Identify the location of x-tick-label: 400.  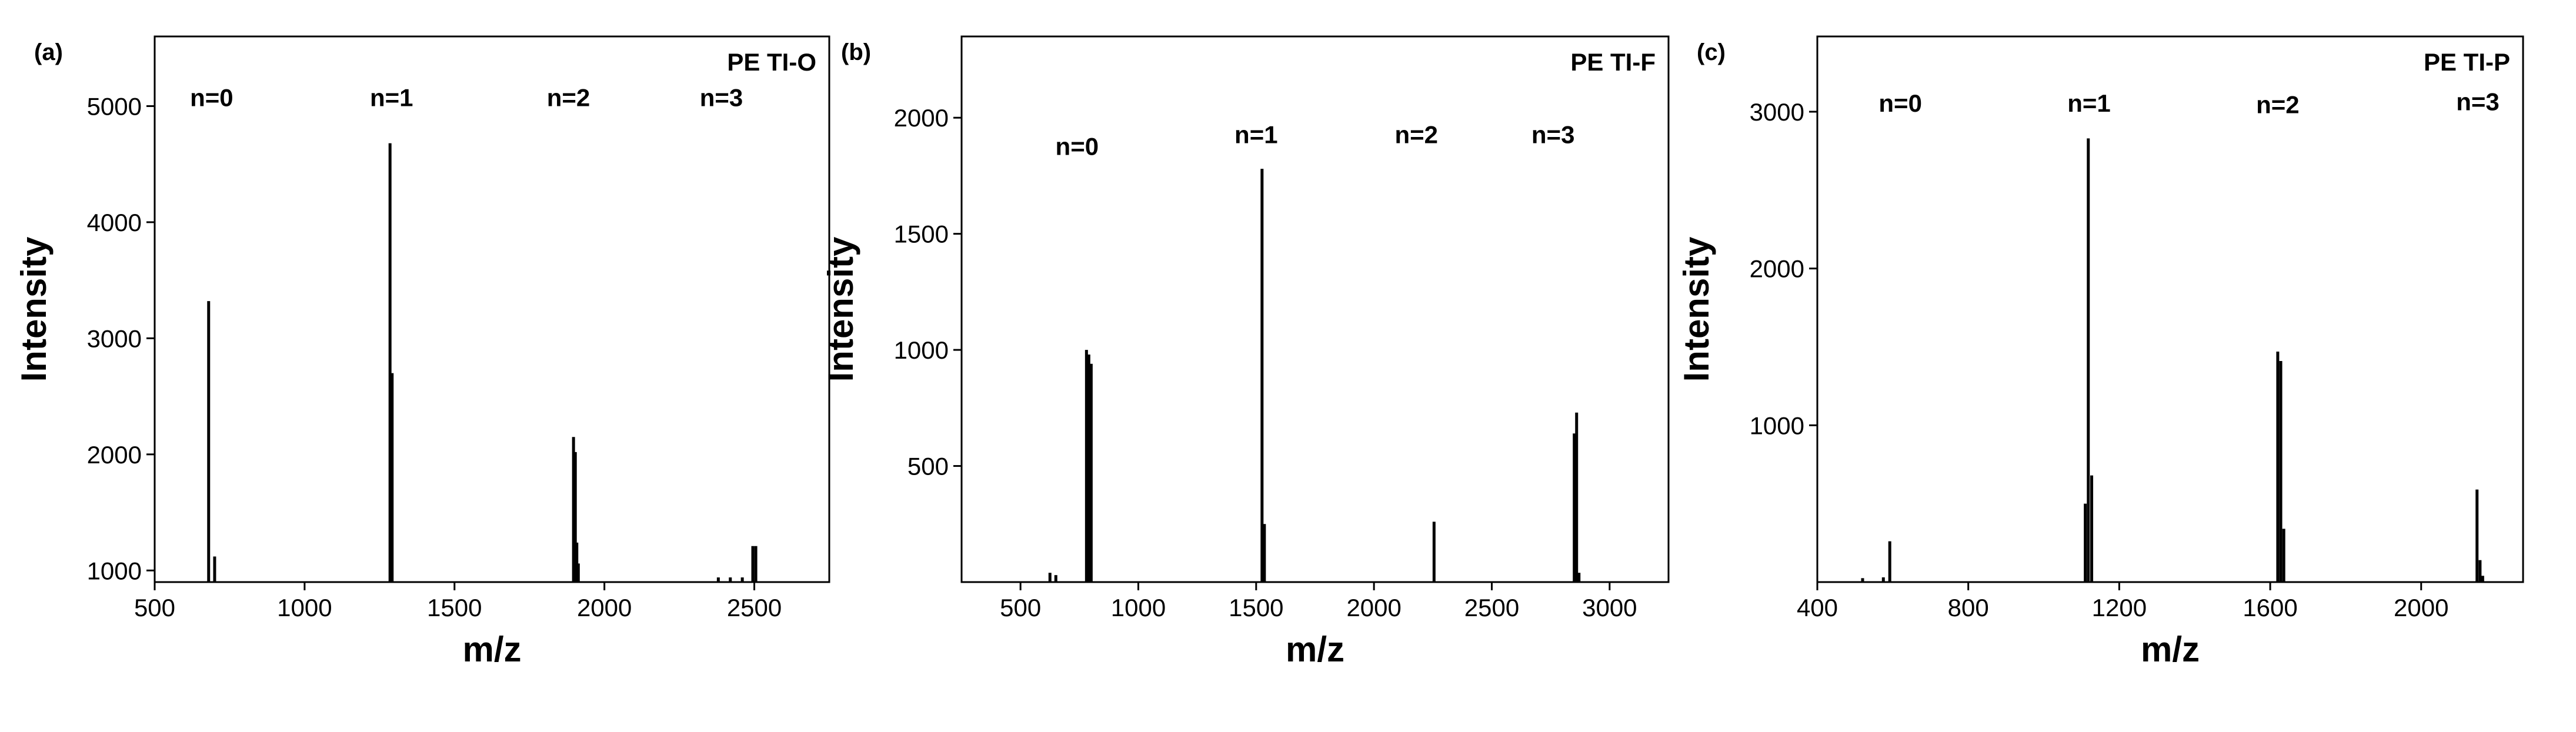
(1817, 607).